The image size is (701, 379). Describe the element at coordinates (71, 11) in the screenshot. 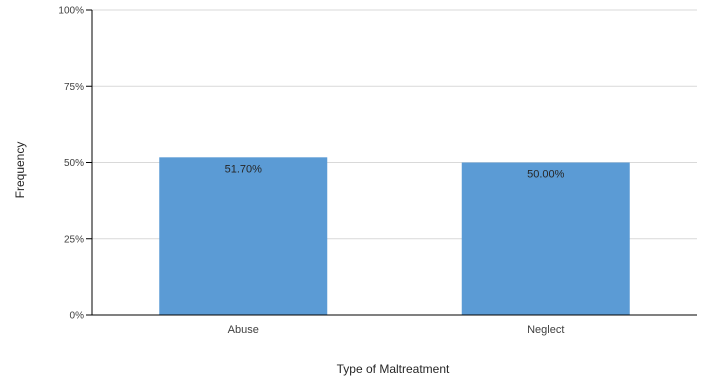

I see `y-tick-label: 100%` at that location.